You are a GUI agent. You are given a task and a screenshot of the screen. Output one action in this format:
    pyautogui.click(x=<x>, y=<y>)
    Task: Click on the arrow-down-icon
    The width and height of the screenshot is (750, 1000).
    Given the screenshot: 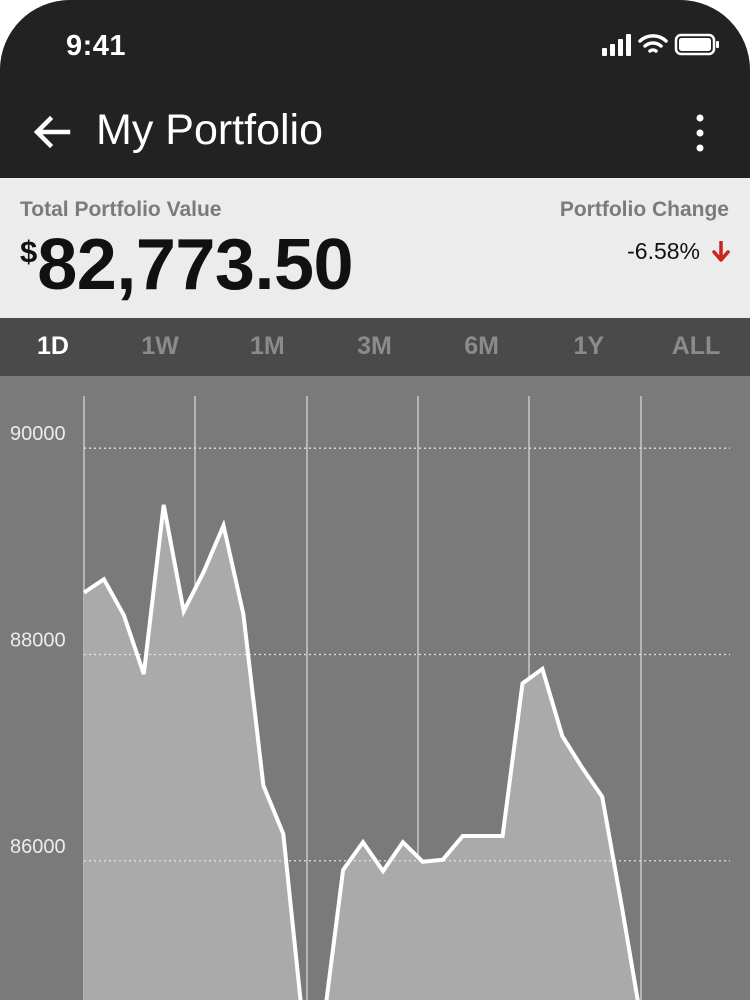 What is the action you would take?
    pyautogui.click(x=721, y=251)
    